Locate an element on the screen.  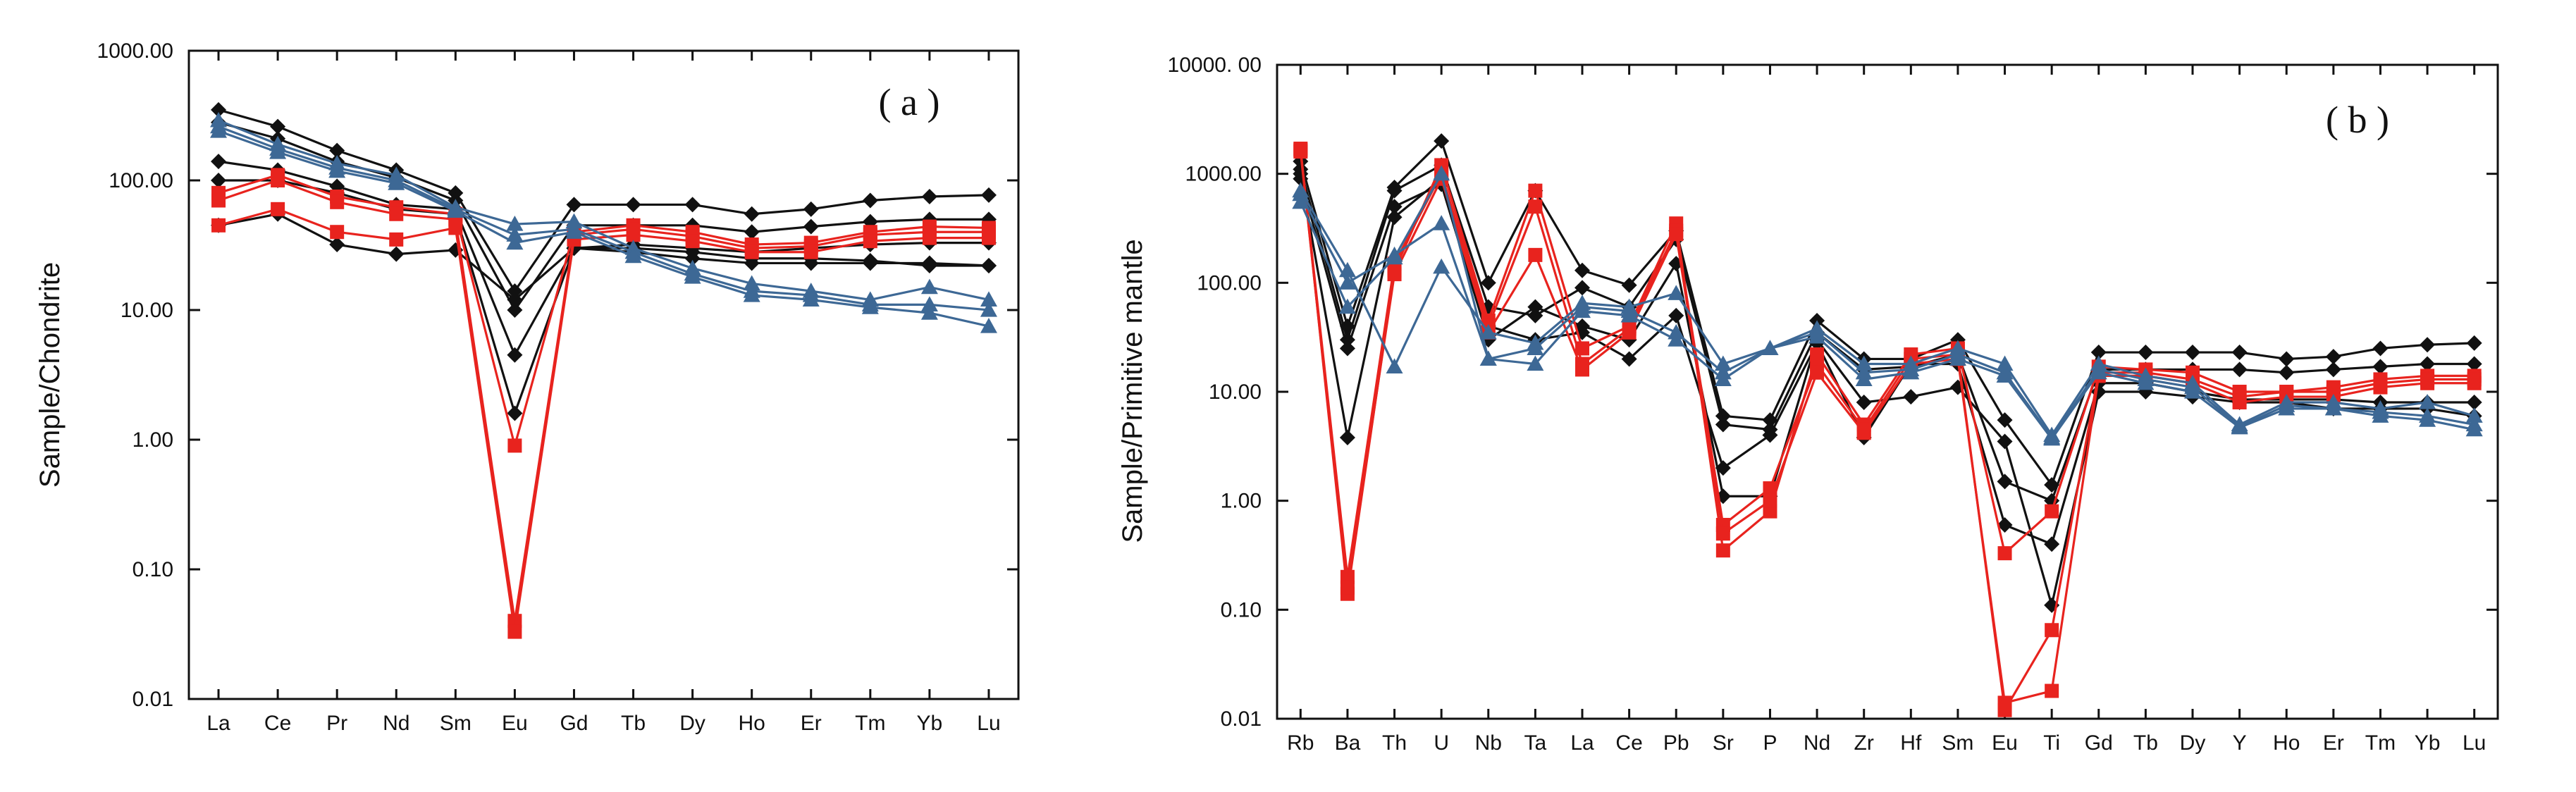
point-b-red-3-La is located at coordinates (1582, 369).